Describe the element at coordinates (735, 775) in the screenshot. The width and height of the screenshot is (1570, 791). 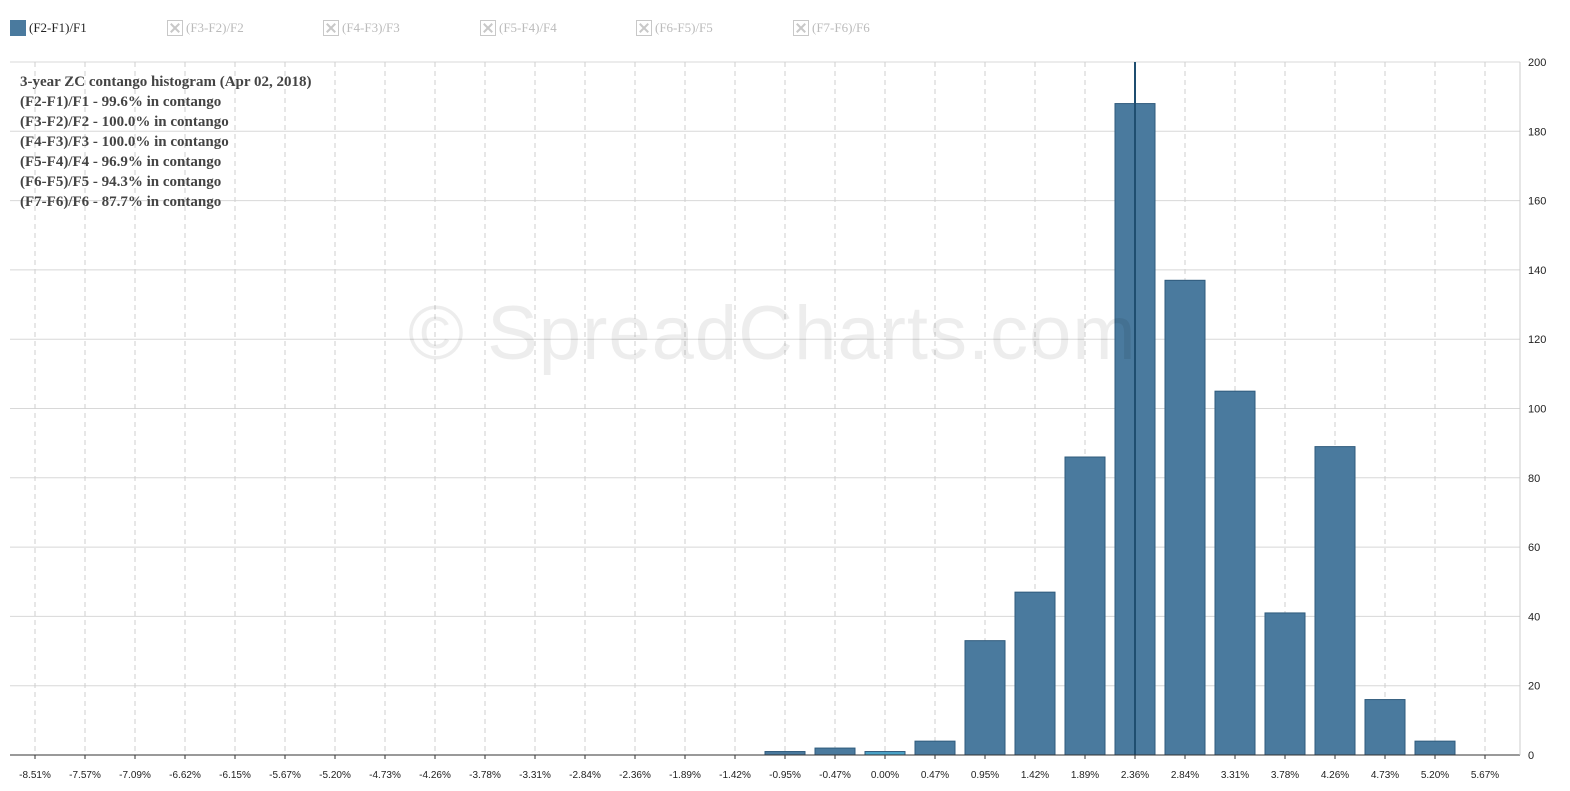
I see `x-tick-label: -1.42%` at that location.